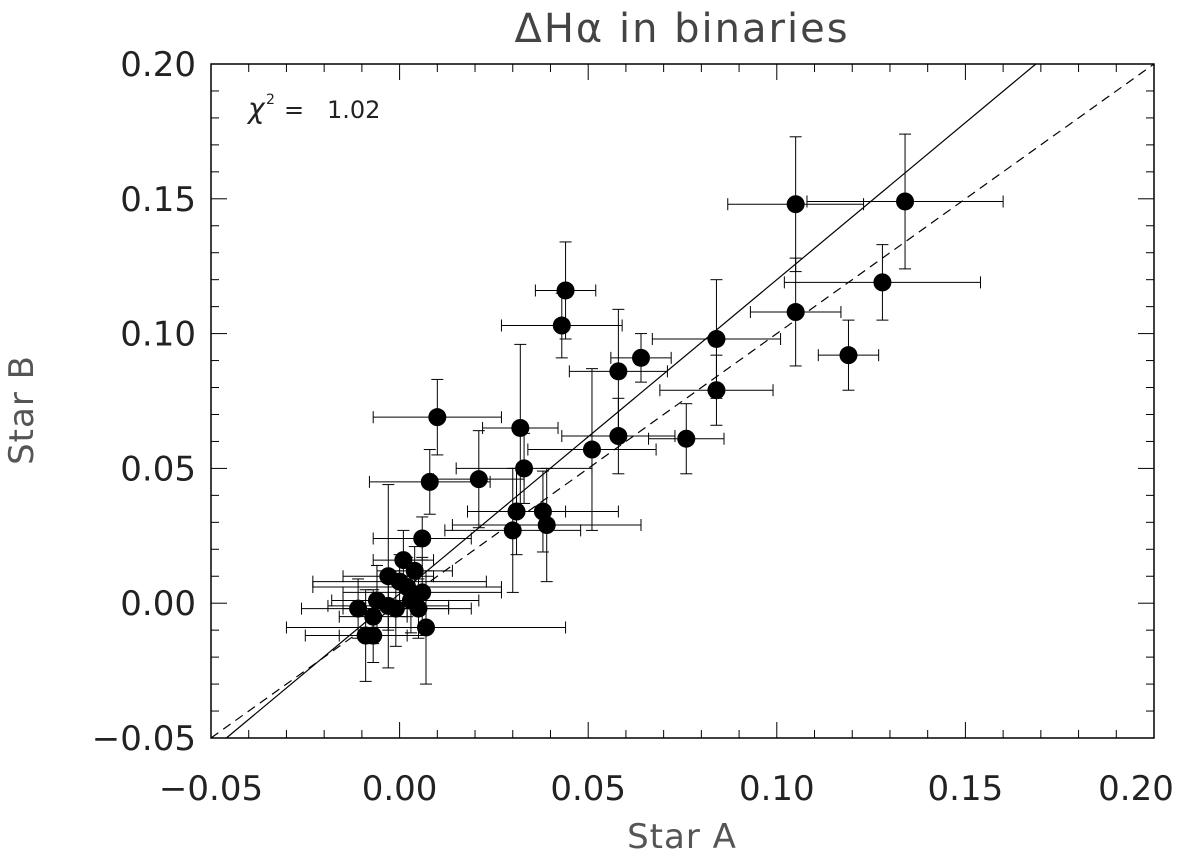 Image resolution: width=1200 pixels, height=855 pixels. Describe the element at coordinates (158, 604) in the screenshot. I see `y-tick-label: 0.00` at that location.